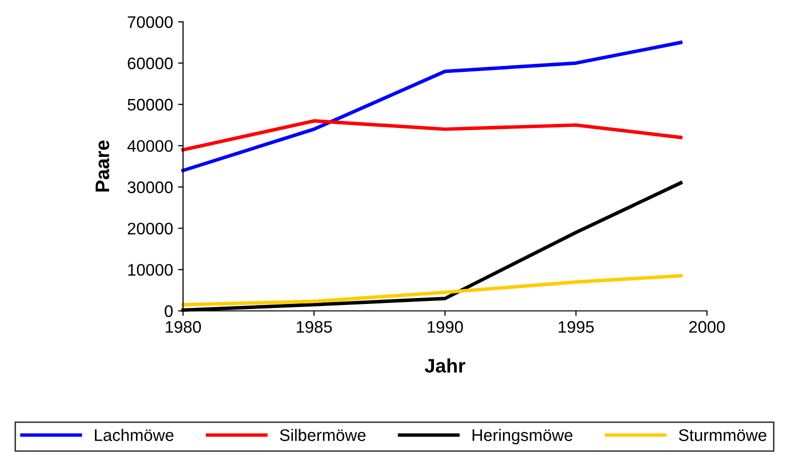 The image size is (789, 464). Describe the element at coordinates (168, 311) in the screenshot. I see `y-tick-label: 0` at that location.